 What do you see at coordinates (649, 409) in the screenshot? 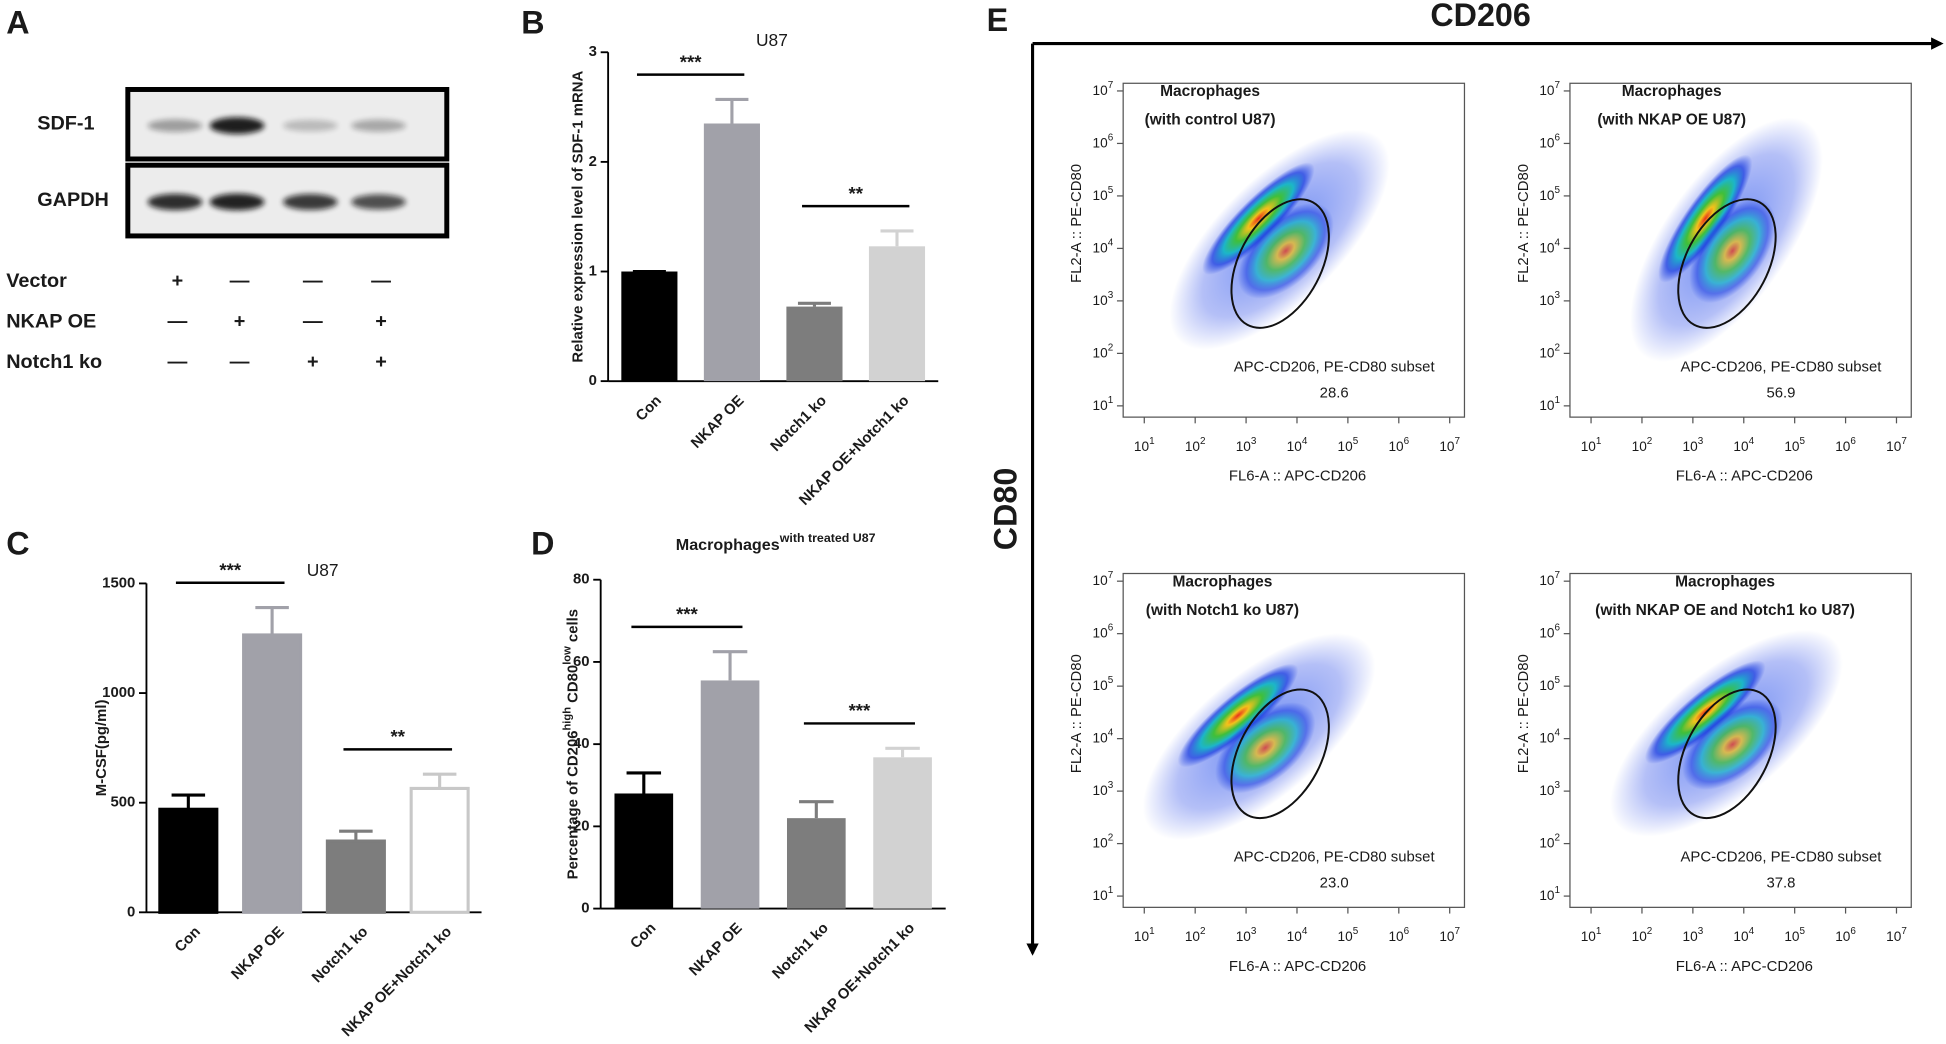
I see `x-tick-label: Con` at bounding box center [649, 409].